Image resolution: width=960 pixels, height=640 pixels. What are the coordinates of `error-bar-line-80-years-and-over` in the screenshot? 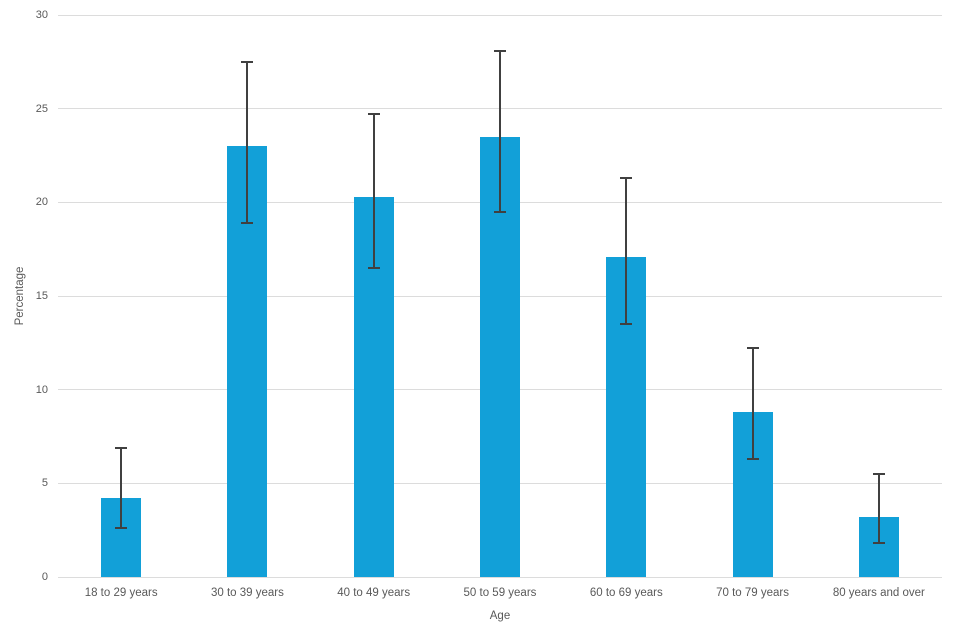 It's located at (878, 508).